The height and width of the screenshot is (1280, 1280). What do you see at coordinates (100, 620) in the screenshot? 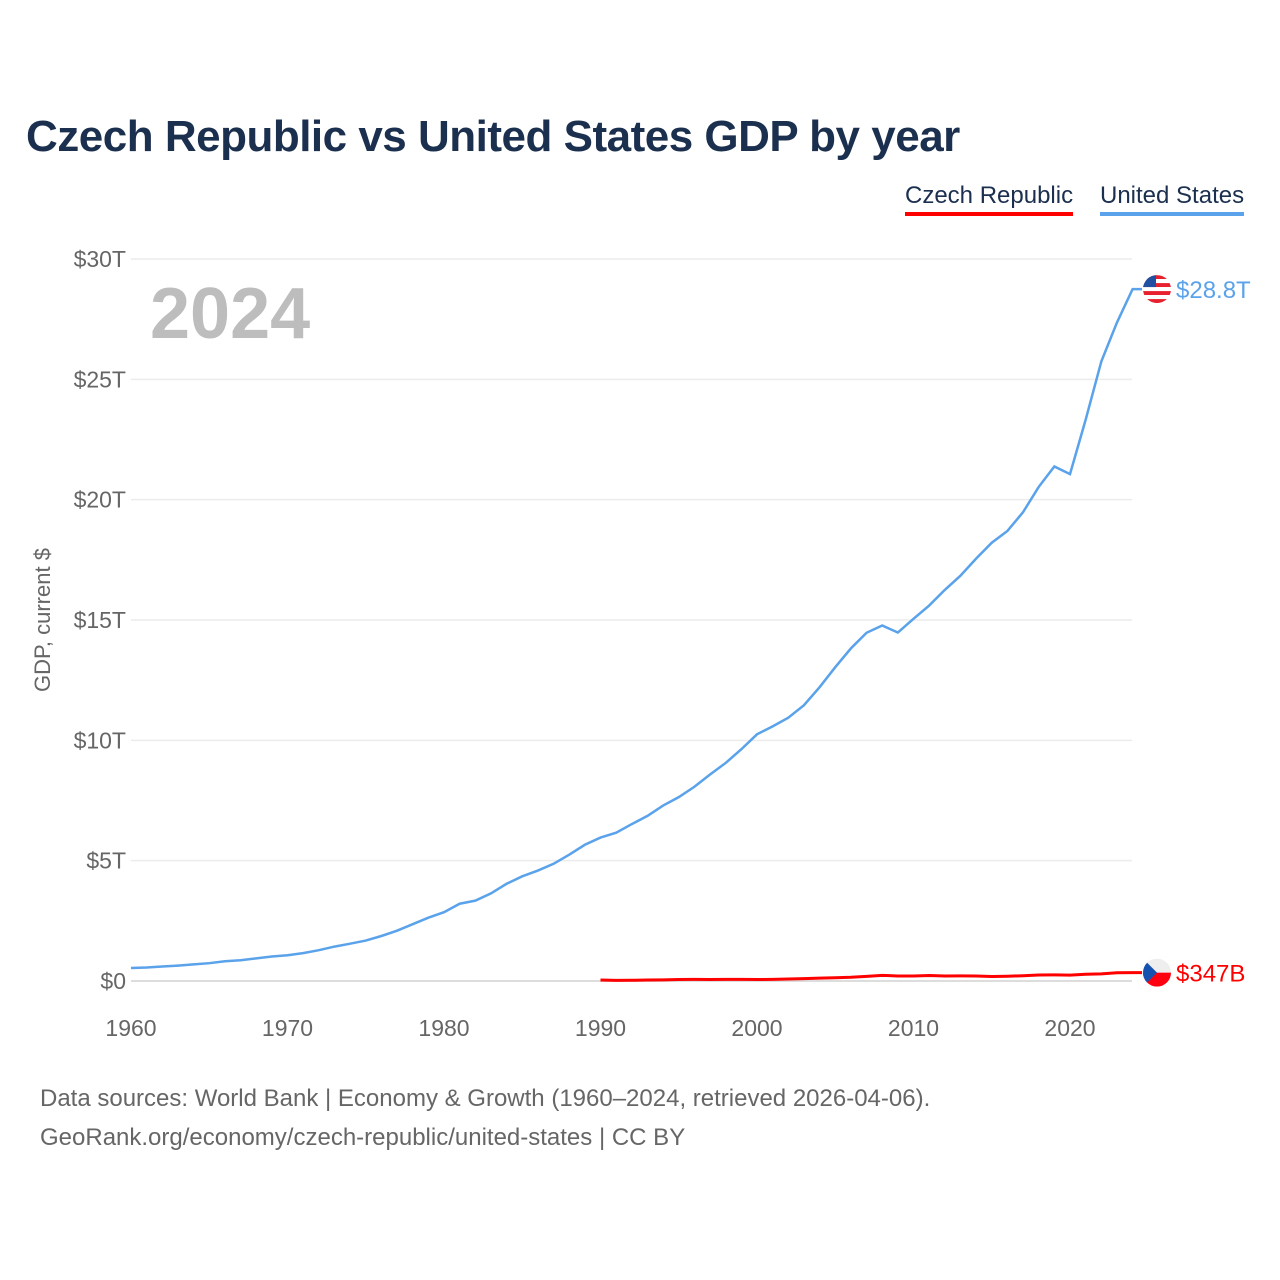
I see `y-tick-label: $15T` at bounding box center [100, 620].